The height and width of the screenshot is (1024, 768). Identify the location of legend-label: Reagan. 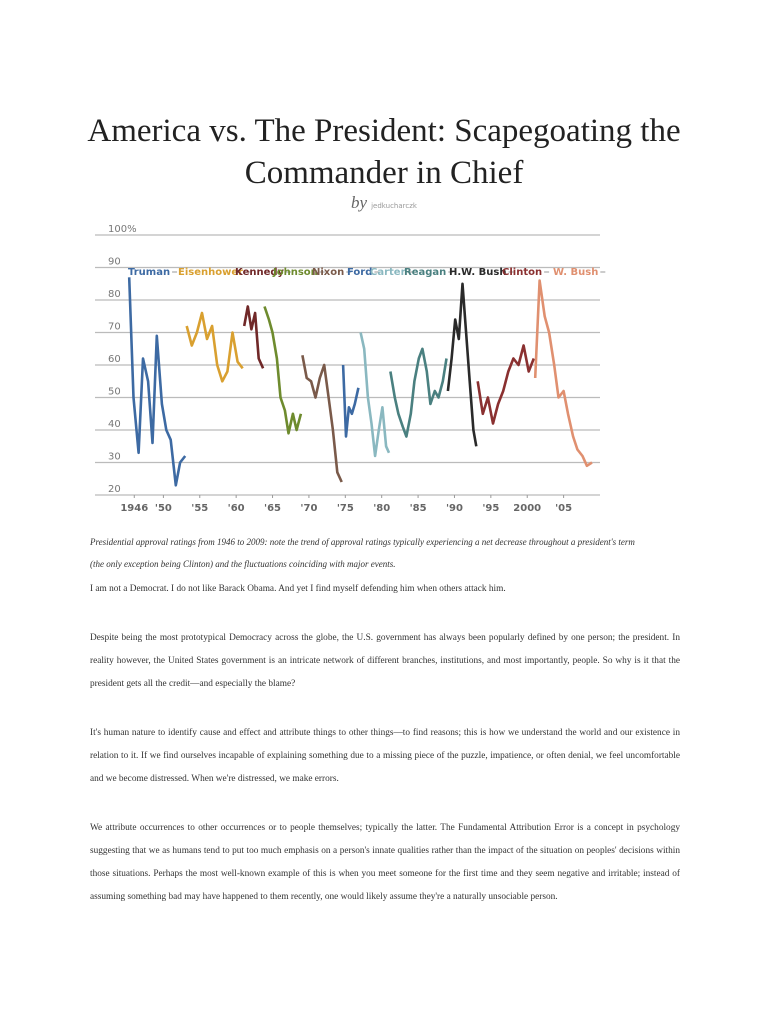
(425, 272).